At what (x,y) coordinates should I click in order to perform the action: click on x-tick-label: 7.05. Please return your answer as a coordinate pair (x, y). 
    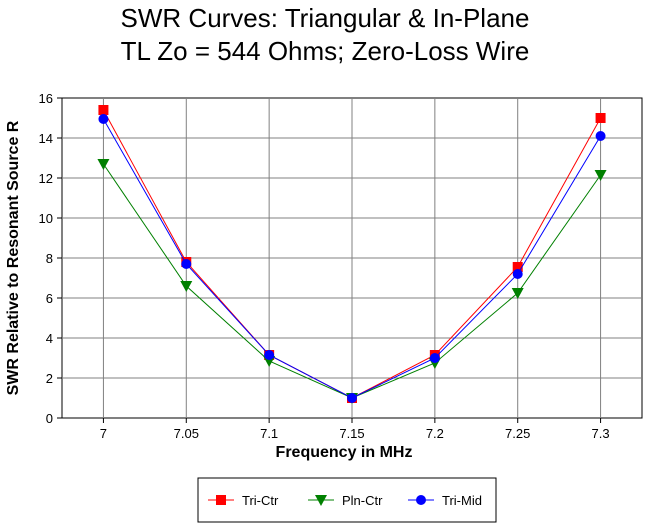
    Looking at the image, I should click on (186, 433).